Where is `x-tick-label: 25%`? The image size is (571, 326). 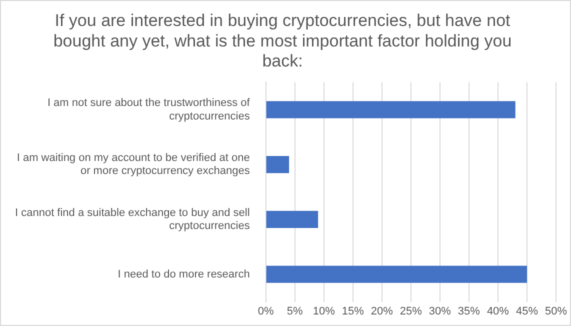 x-tick-label: 25% is located at coordinates (411, 311).